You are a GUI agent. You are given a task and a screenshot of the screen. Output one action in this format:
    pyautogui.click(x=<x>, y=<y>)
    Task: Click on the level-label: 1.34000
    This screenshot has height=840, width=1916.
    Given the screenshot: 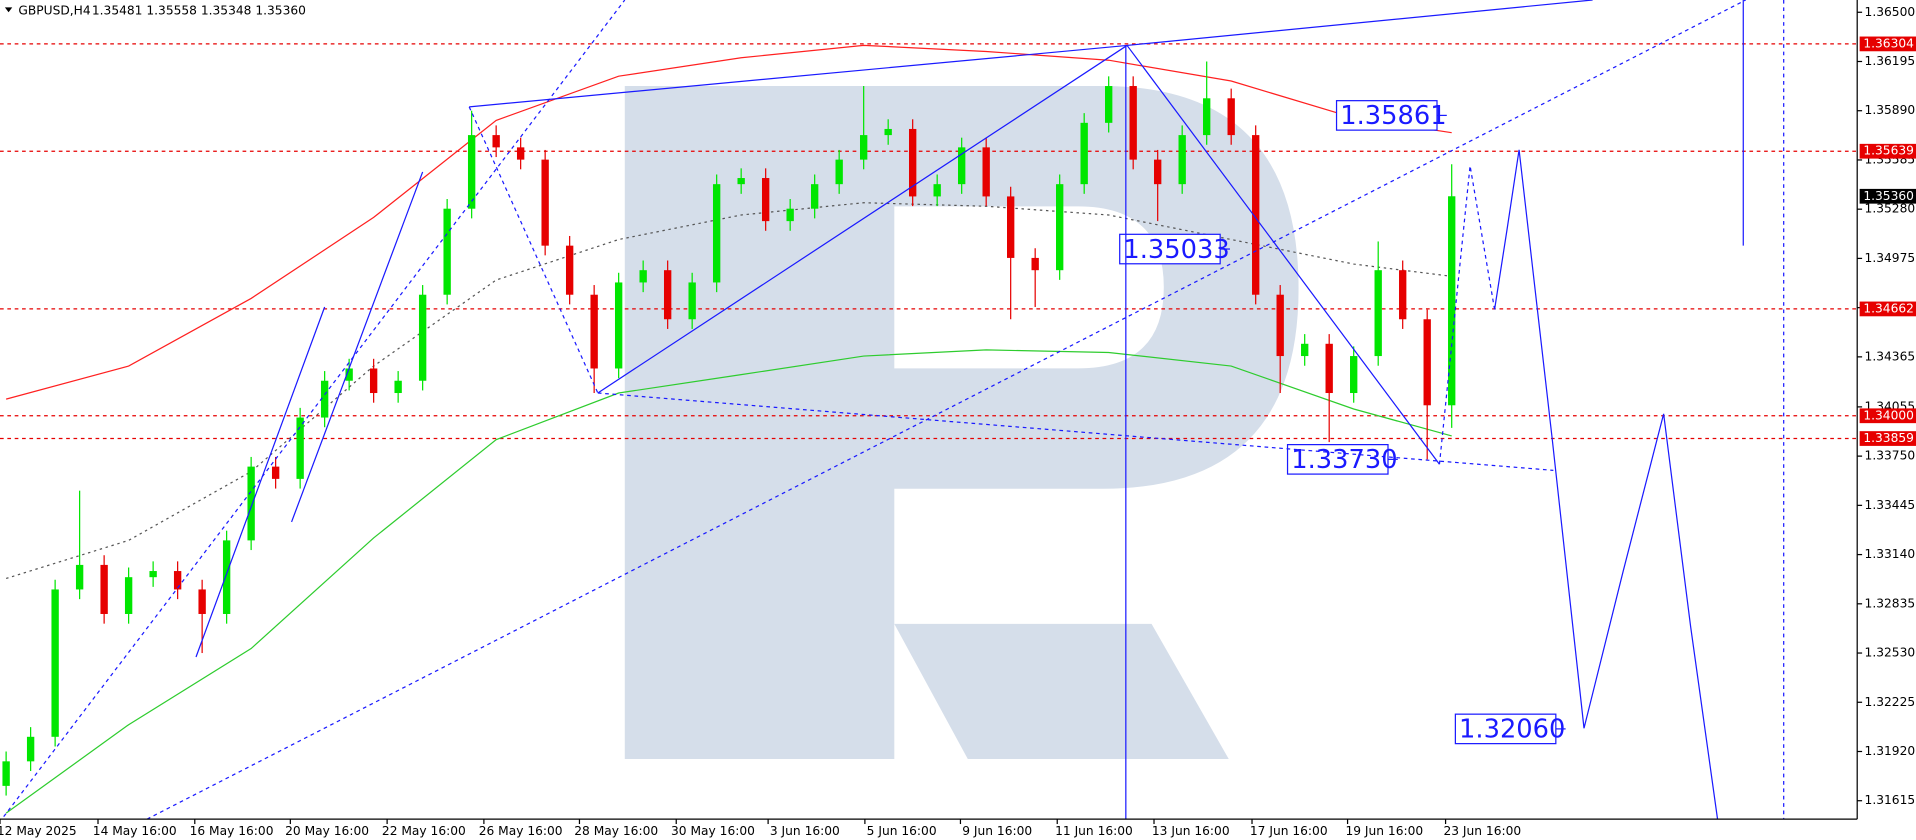 What is the action you would take?
    pyautogui.click(x=1888, y=415)
    